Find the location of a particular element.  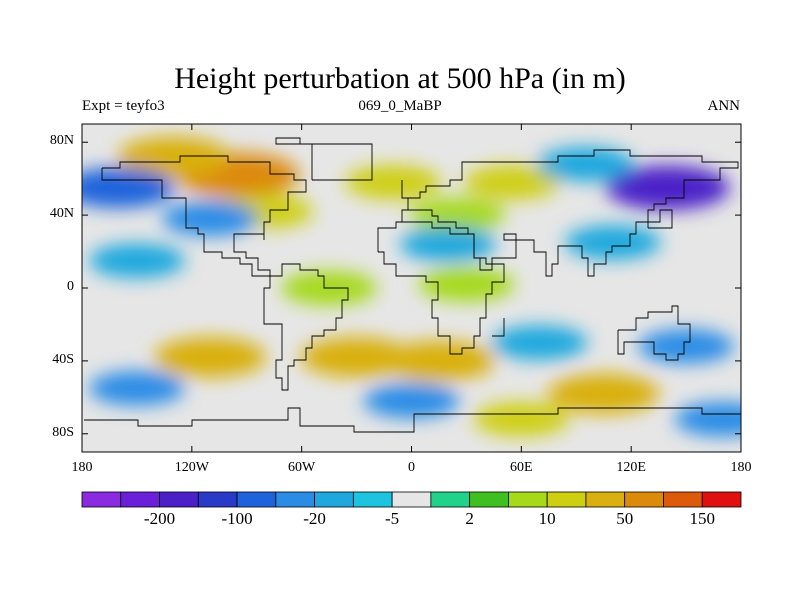

colorbar-label: -20 is located at coordinates (314, 518).